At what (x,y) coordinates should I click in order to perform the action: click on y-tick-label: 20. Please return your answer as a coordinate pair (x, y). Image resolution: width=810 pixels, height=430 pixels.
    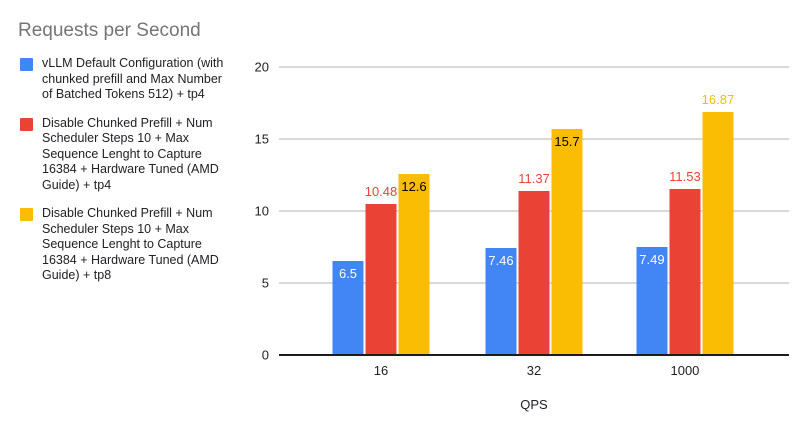
    Looking at the image, I should click on (261, 67).